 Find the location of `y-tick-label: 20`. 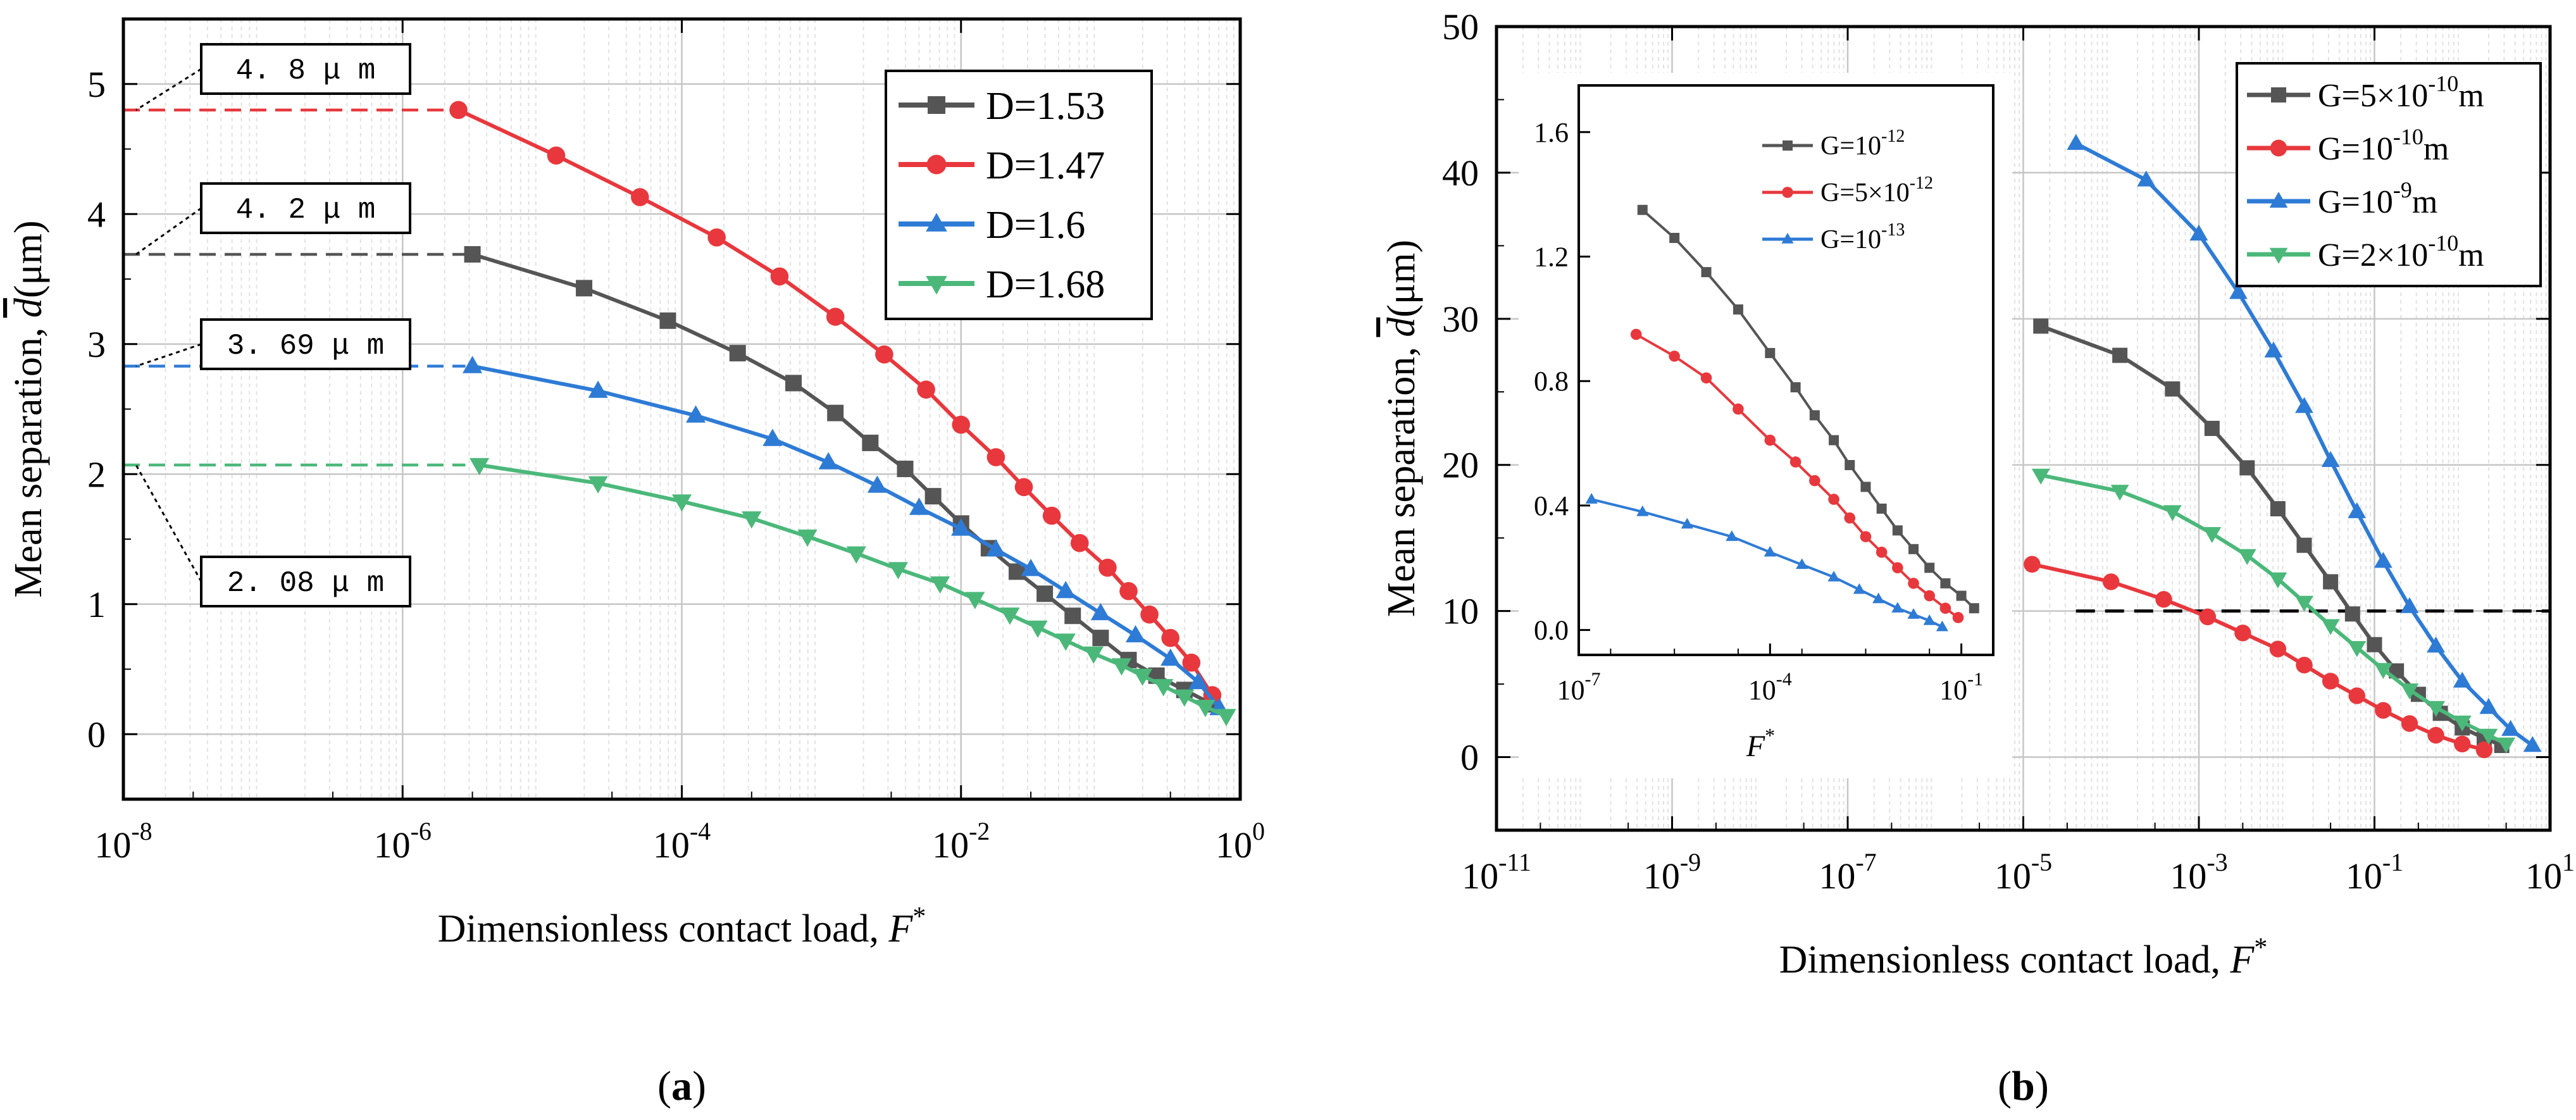

y-tick-label: 20 is located at coordinates (1460, 466).